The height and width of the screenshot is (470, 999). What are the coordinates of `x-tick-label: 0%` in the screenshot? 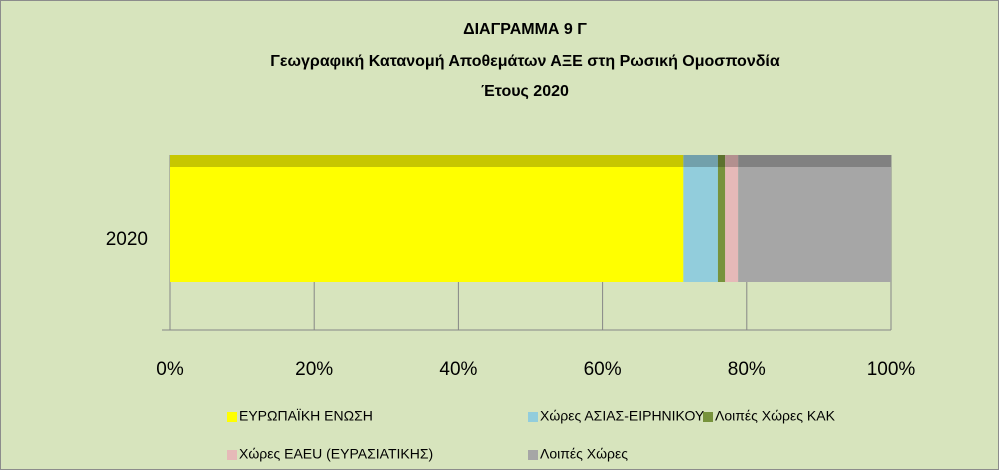 It's located at (170, 369).